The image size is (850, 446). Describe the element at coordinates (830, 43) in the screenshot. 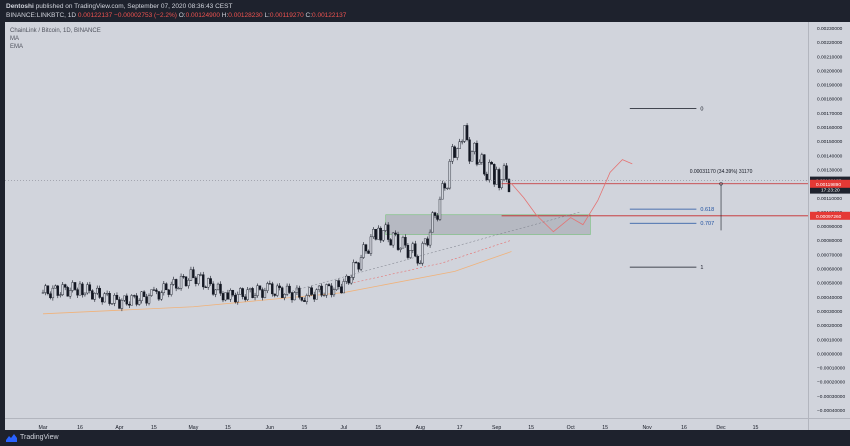

I see `price-tick-label: 0.00220000` at that location.